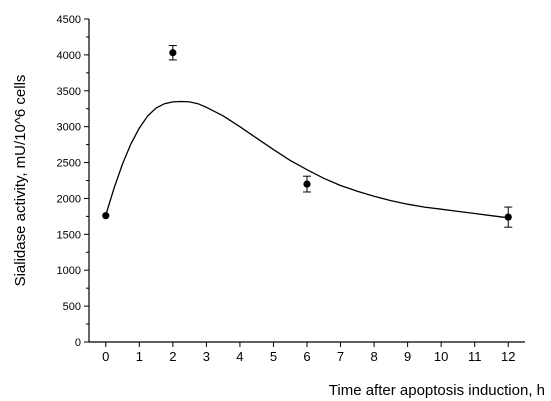 This screenshot has width=551, height=401. What do you see at coordinates (239, 356) in the screenshot?
I see `x-tick-label: 4` at bounding box center [239, 356].